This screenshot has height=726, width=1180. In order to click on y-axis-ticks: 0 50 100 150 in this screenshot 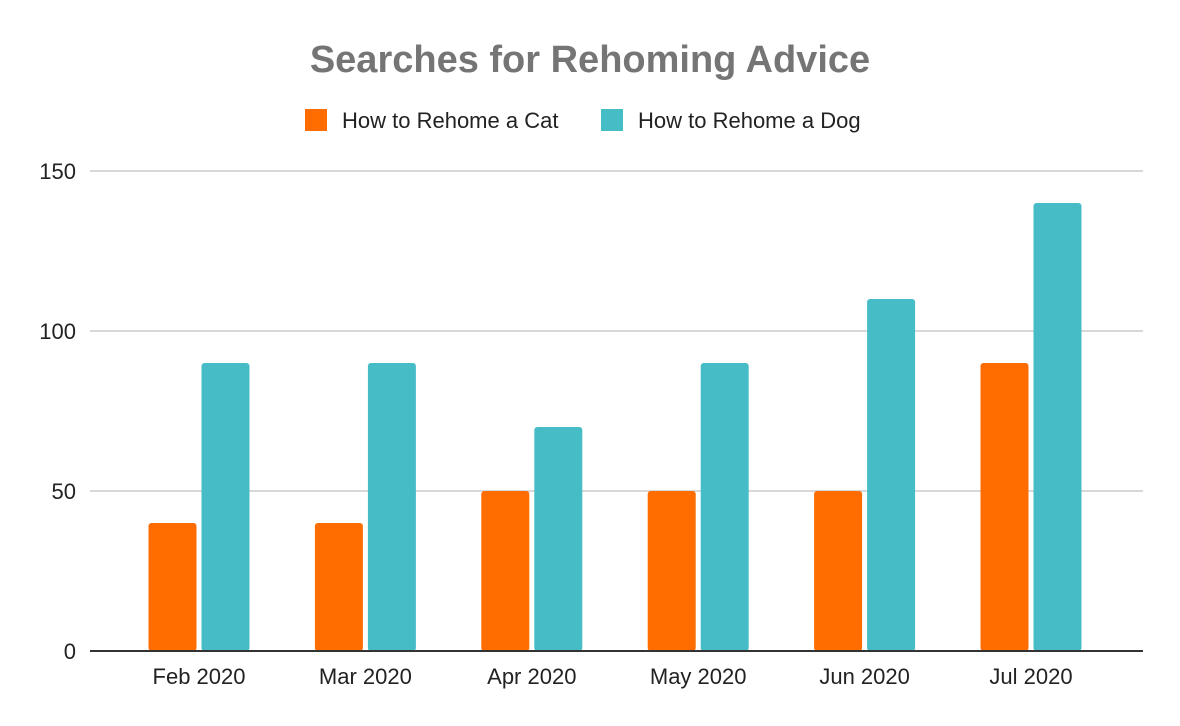, I will do `click(57, 411)`.